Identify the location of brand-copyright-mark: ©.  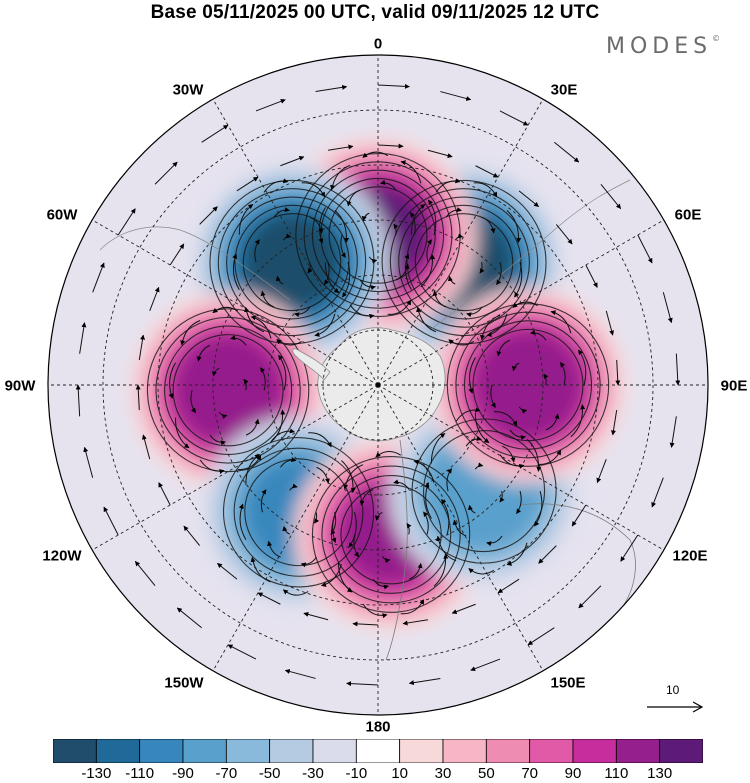
(716, 38).